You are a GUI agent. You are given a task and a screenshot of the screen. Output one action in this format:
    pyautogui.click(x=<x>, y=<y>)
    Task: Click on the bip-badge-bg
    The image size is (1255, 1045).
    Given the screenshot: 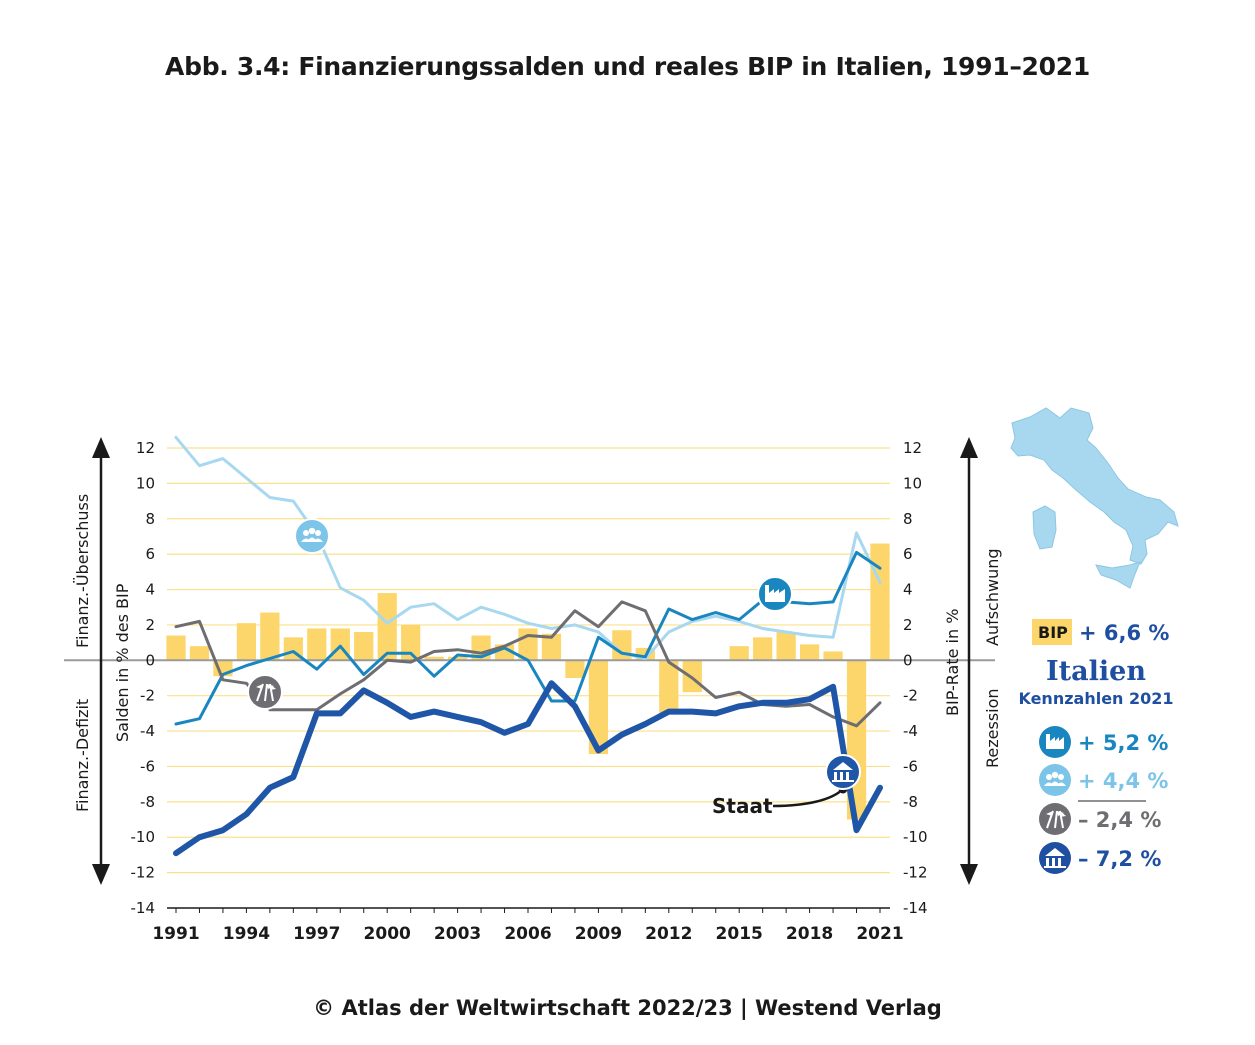 What is the action you would take?
    pyautogui.click(x=1052, y=632)
    